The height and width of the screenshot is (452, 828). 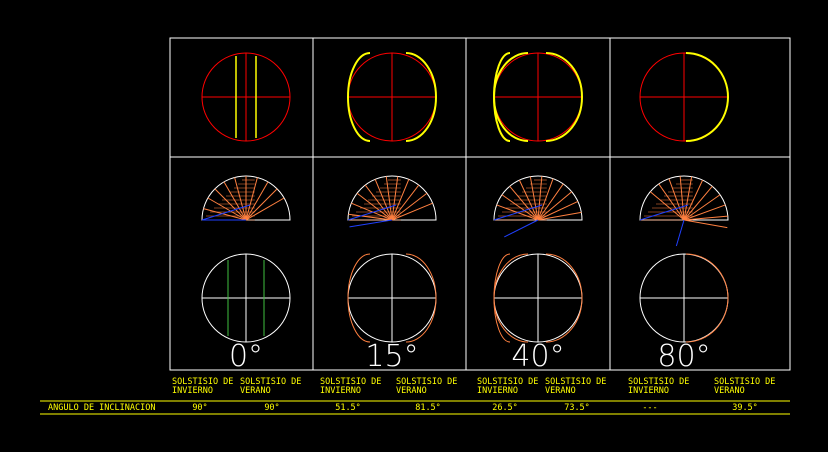 I want to click on angle-label: 0°, so click(x=246, y=356).